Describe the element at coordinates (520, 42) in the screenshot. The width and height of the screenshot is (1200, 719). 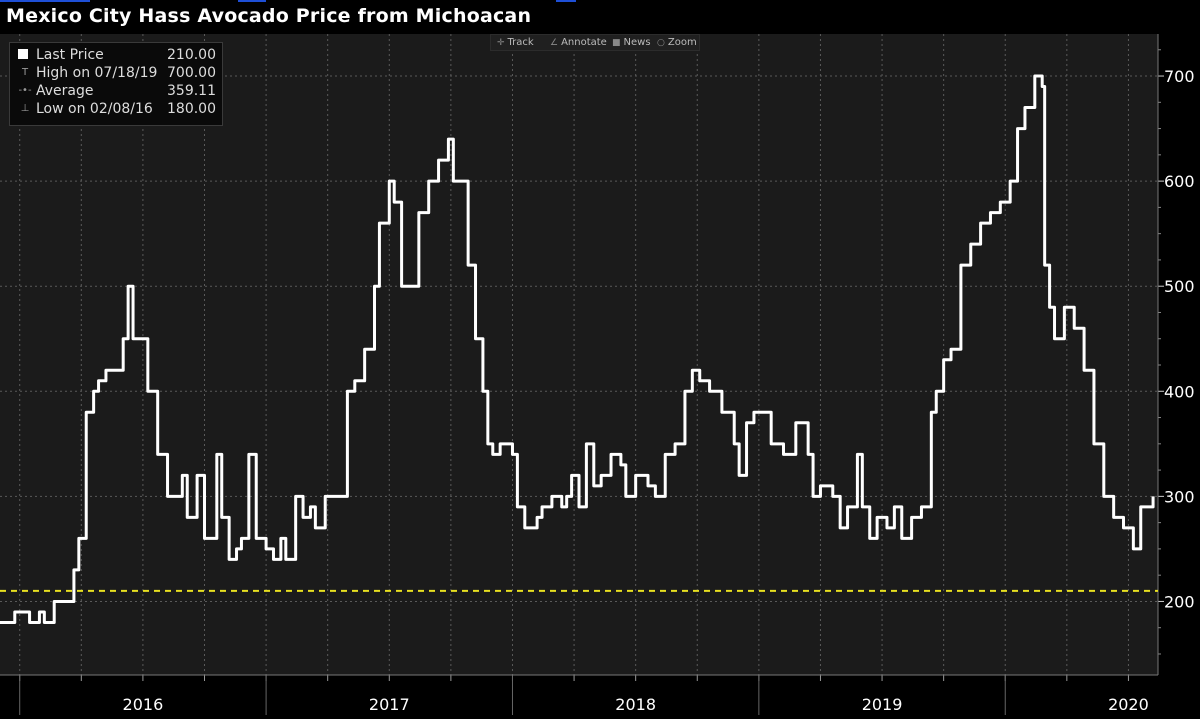
I see `track-label: Track` at that location.